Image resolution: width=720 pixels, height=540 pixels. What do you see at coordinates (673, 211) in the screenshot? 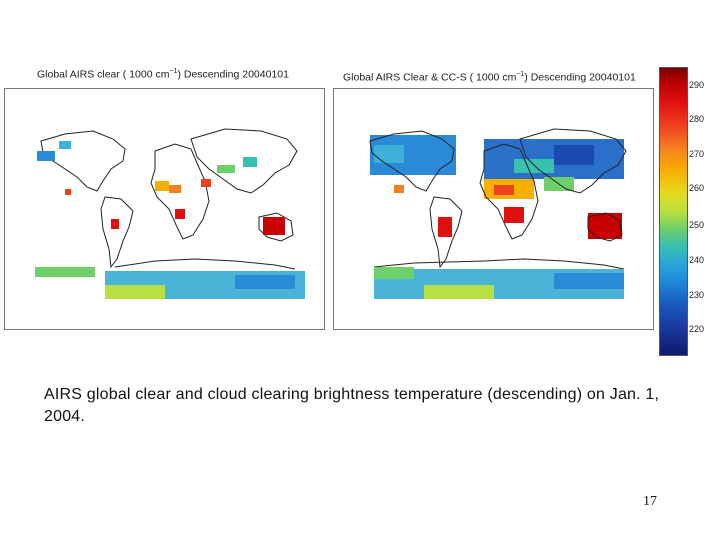
I see `temperature-colorbar` at bounding box center [673, 211].